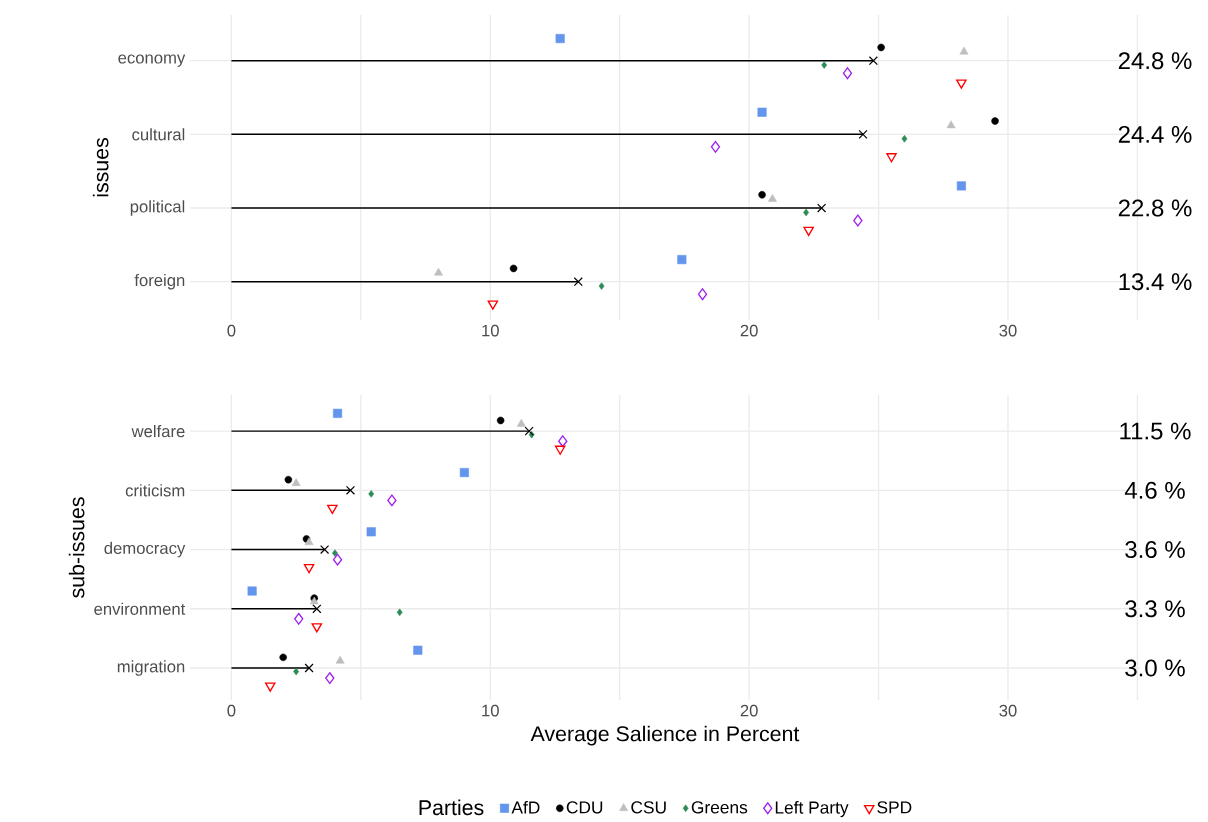 The image size is (1208, 822). What do you see at coordinates (525, 807) in the screenshot?
I see `legend-label: AfD` at bounding box center [525, 807].